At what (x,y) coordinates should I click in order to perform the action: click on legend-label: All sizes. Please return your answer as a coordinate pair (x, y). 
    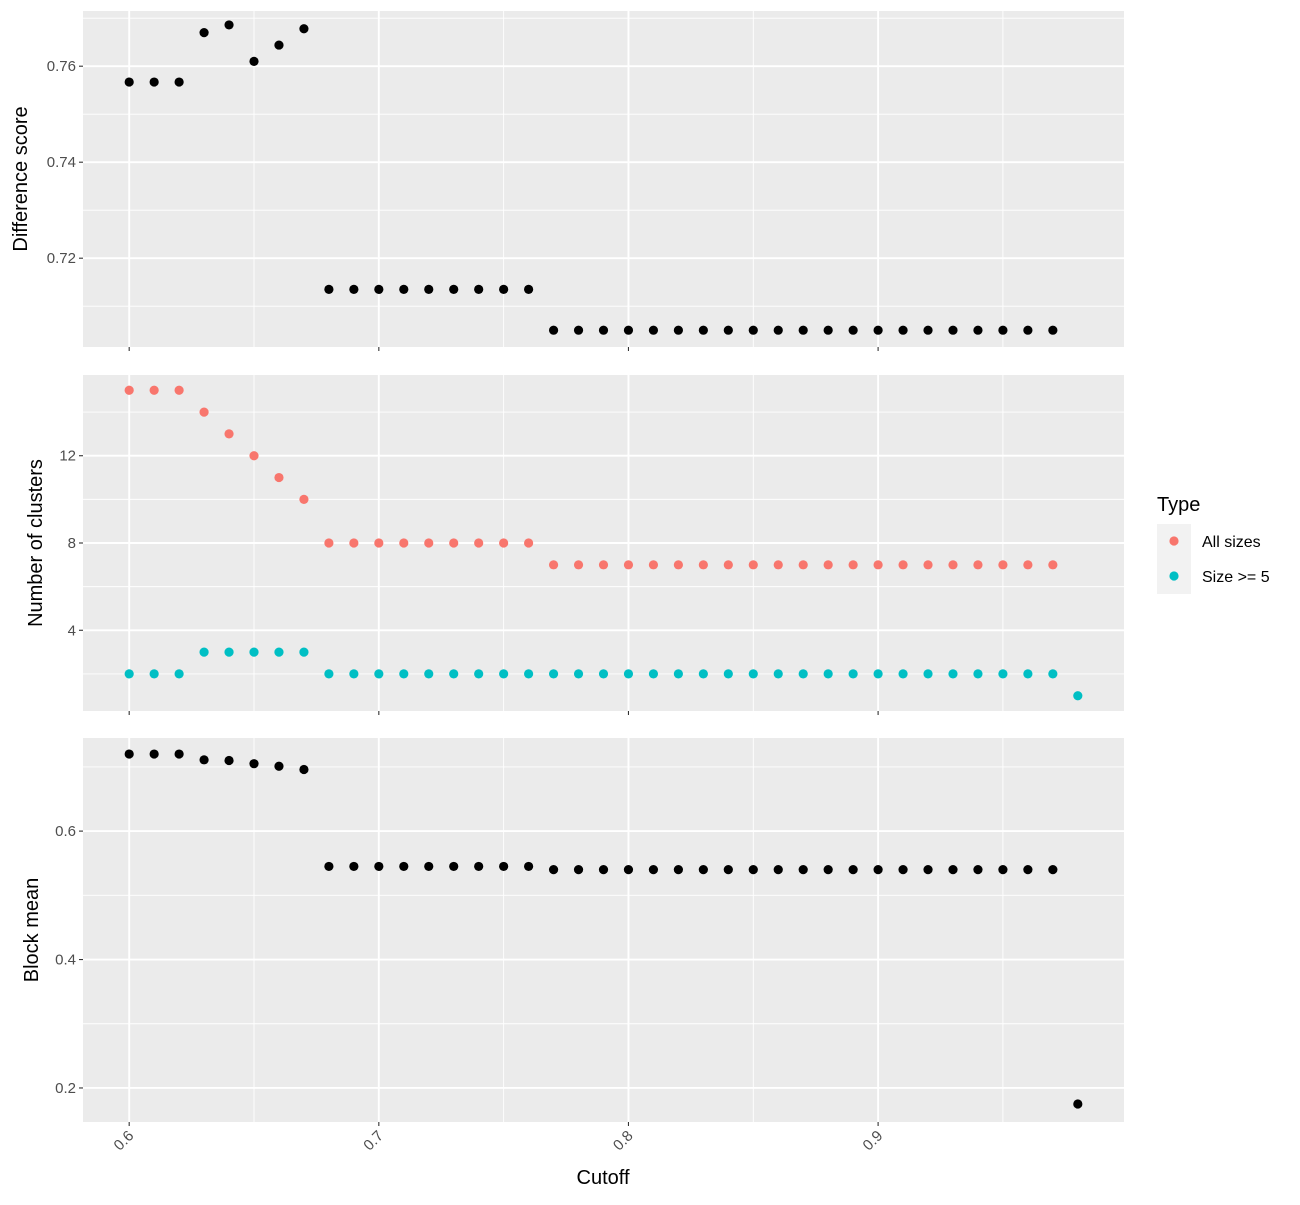
    Looking at the image, I should click on (1231, 542).